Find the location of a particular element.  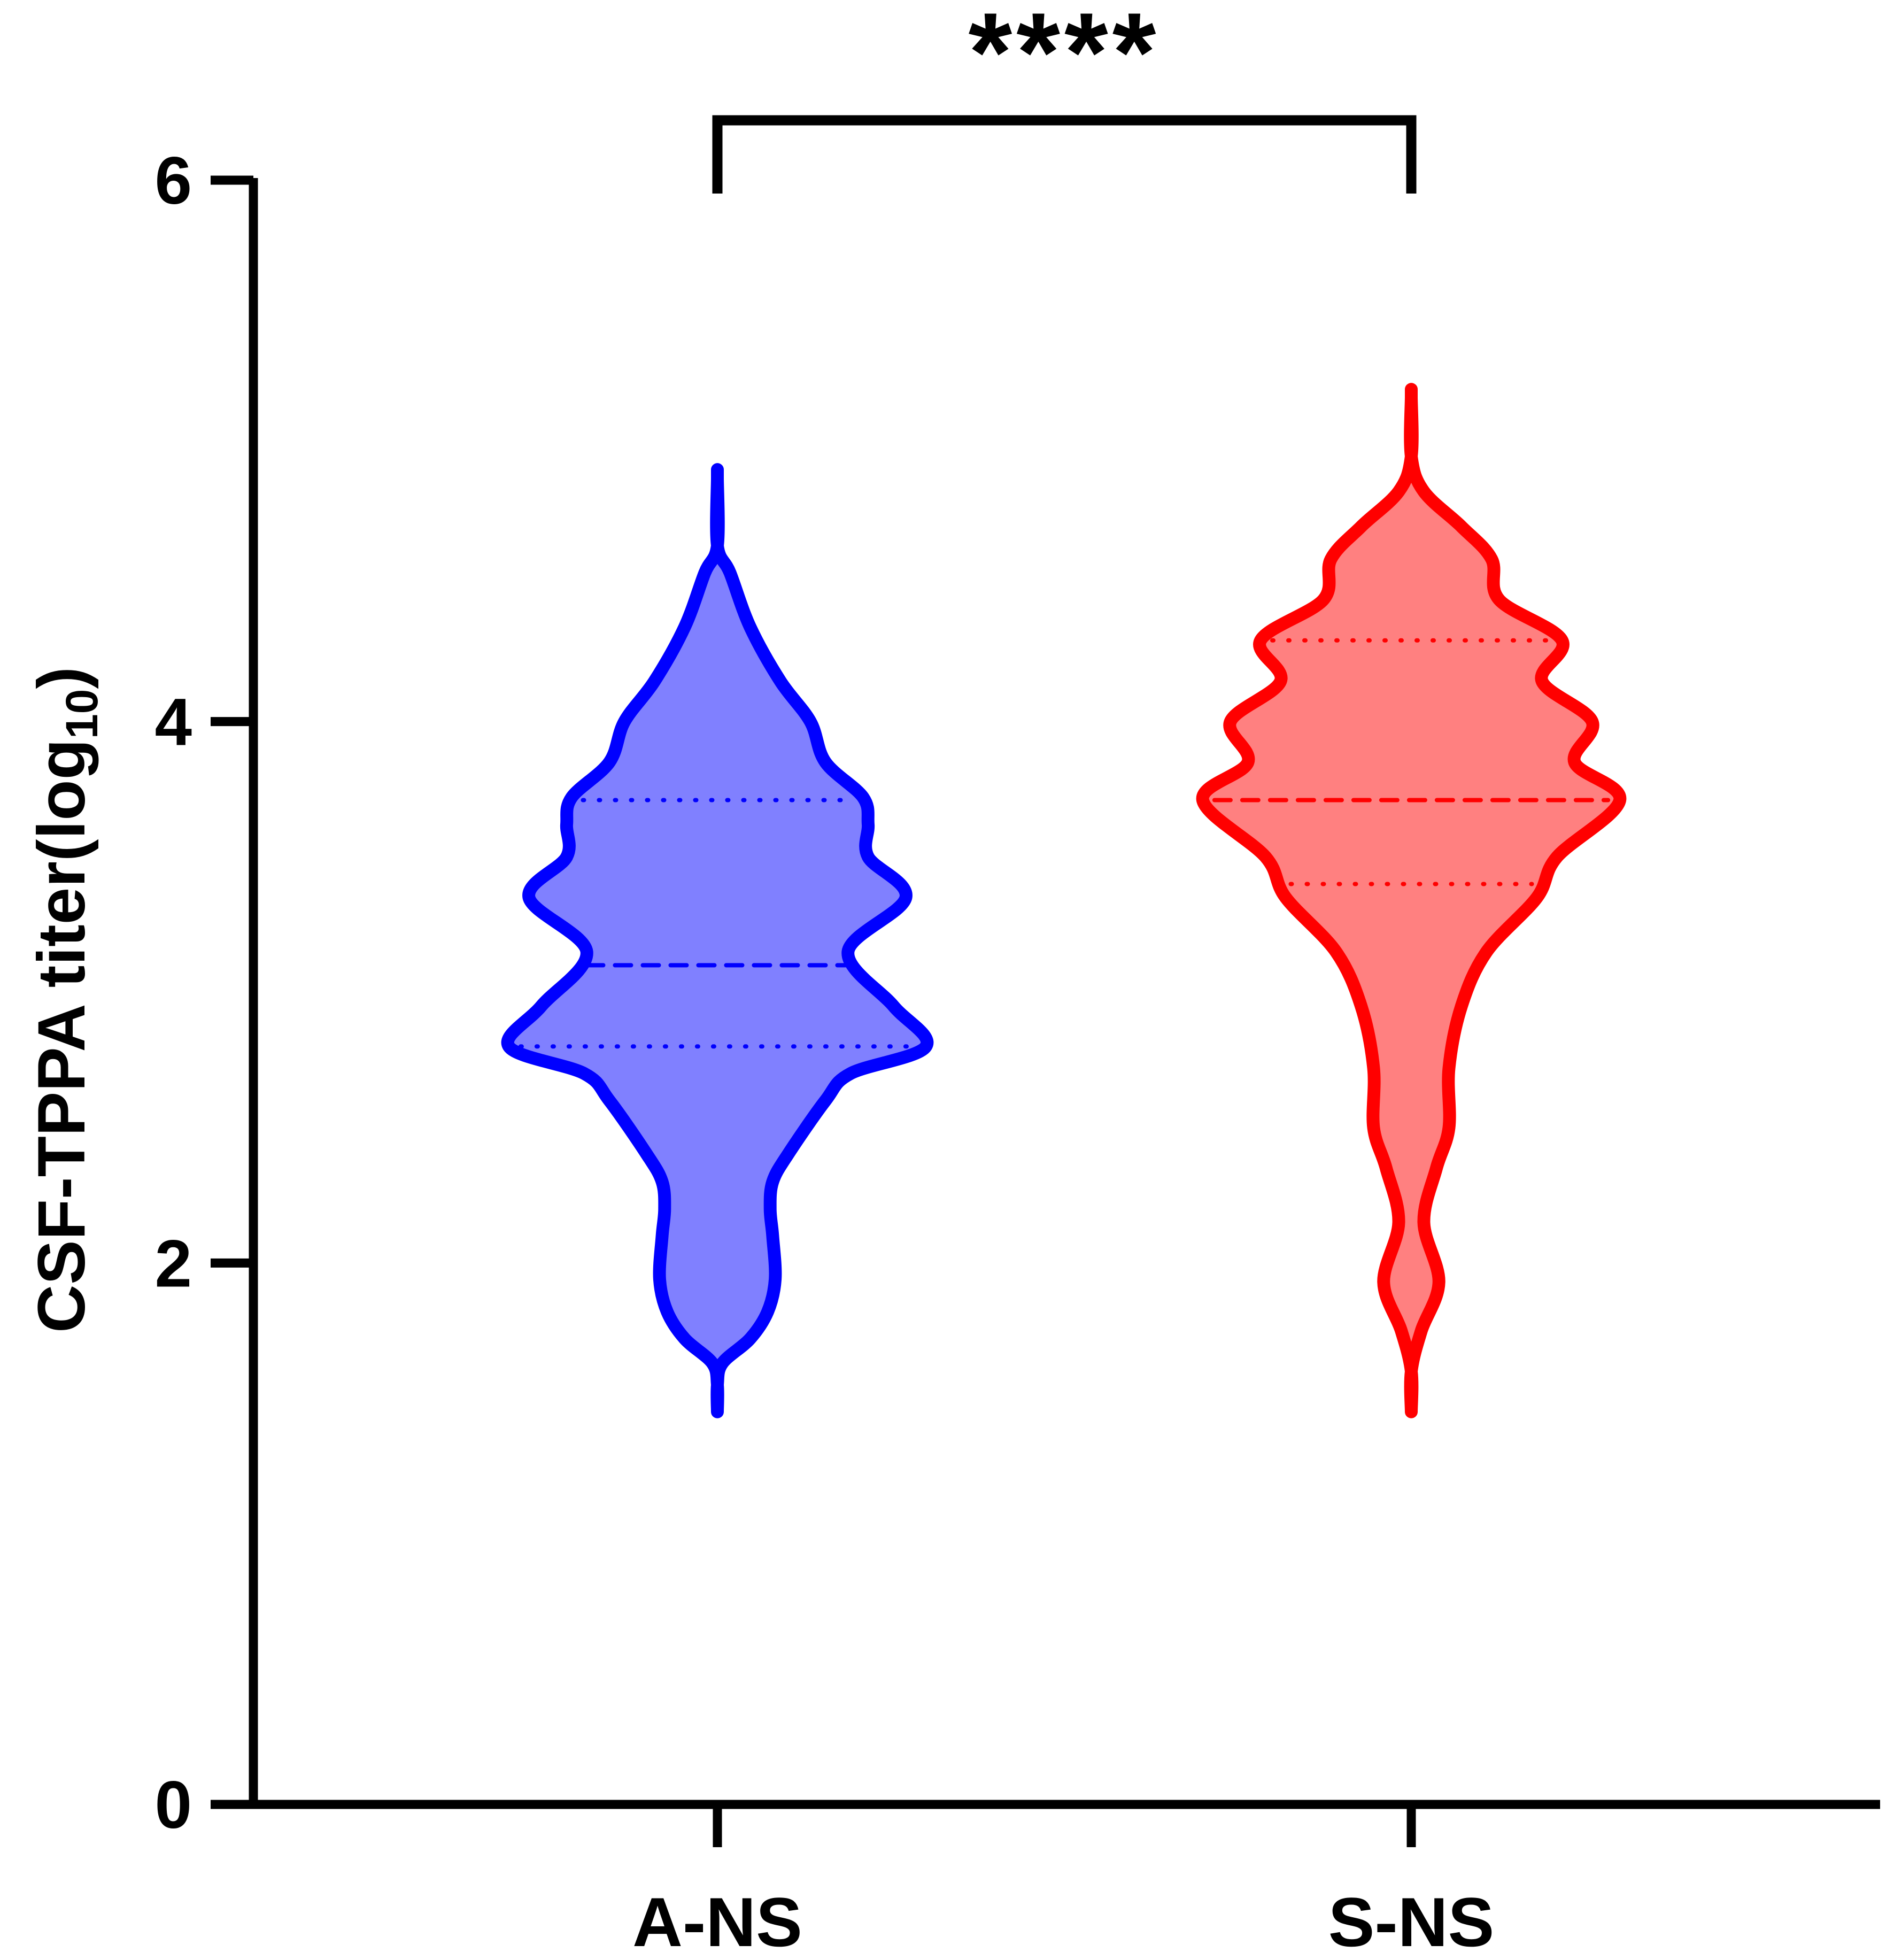

y-tick-label: 2 is located at coordinates (173, 1263).